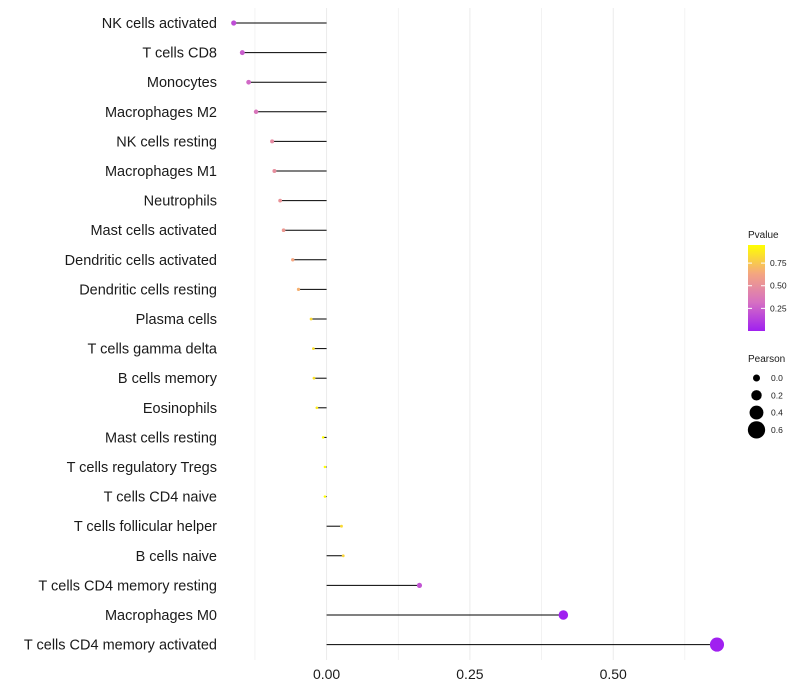 The width and height of the screenshot is (800, 700). Describe the element at coordinates (141, 261) in the screenshot. I see `y-tick-label: Dendritic cells activated` at that location.